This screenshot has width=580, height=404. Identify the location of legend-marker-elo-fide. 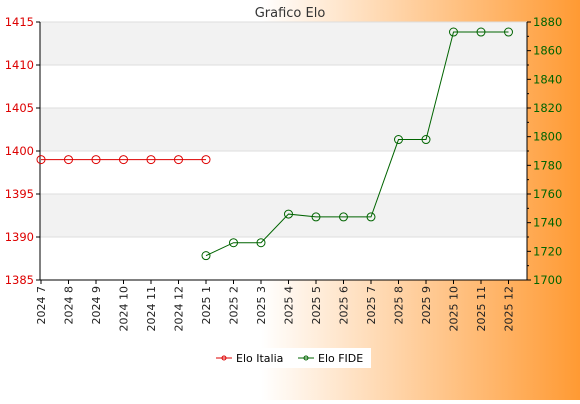
(306, 358).